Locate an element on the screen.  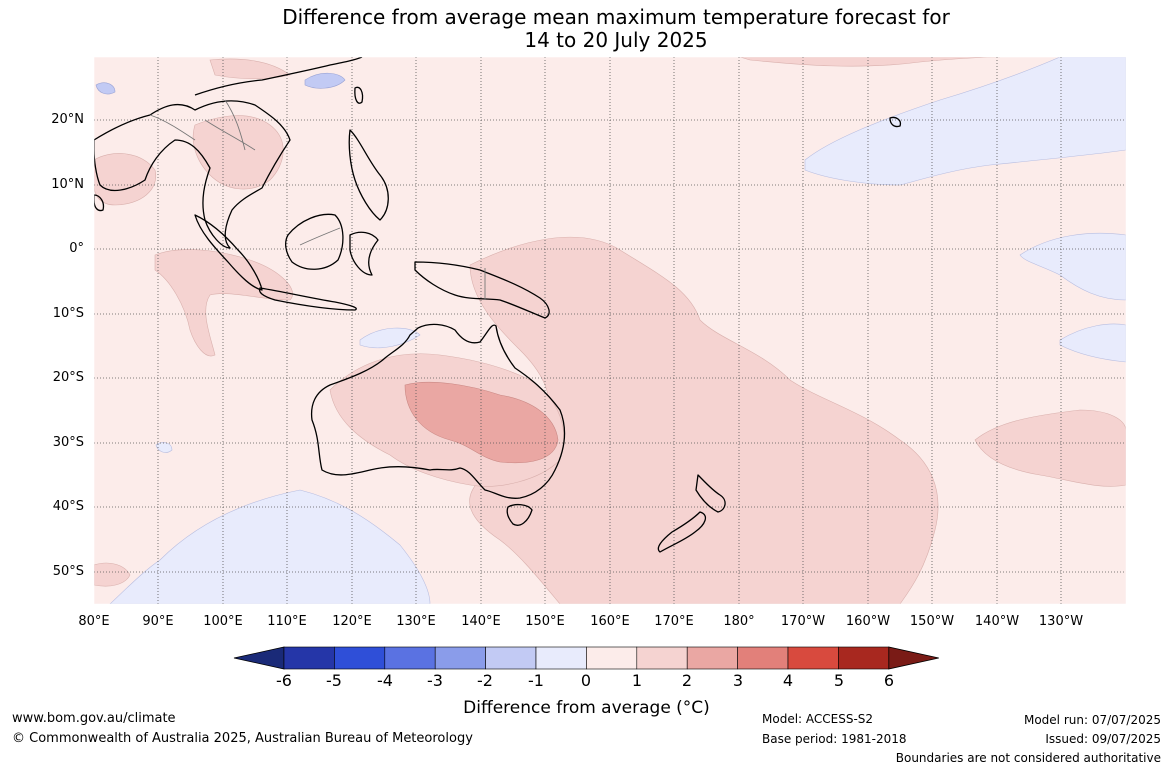
indochina-borders is located at coordinates (202, 125).